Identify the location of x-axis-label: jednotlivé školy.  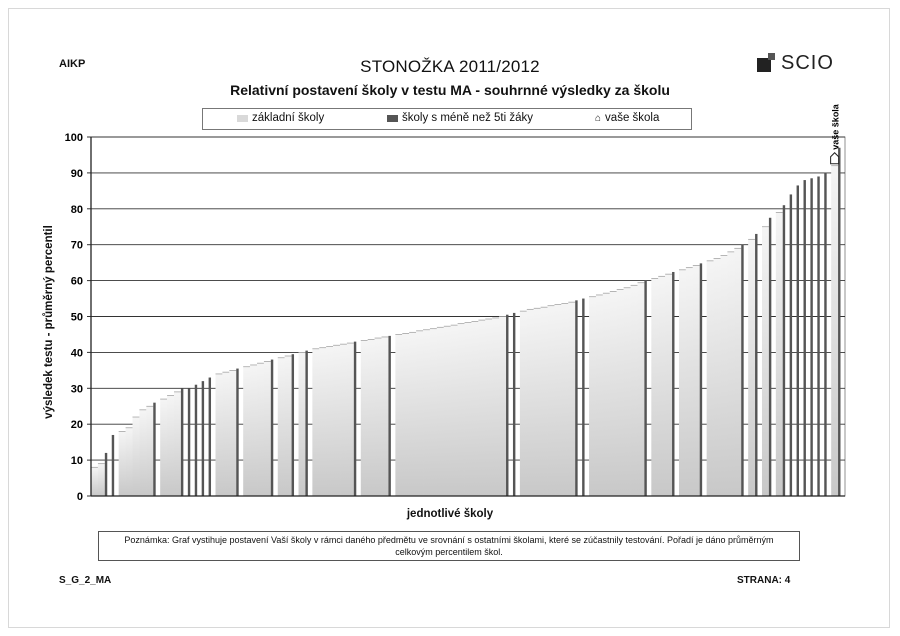
(450, 514).